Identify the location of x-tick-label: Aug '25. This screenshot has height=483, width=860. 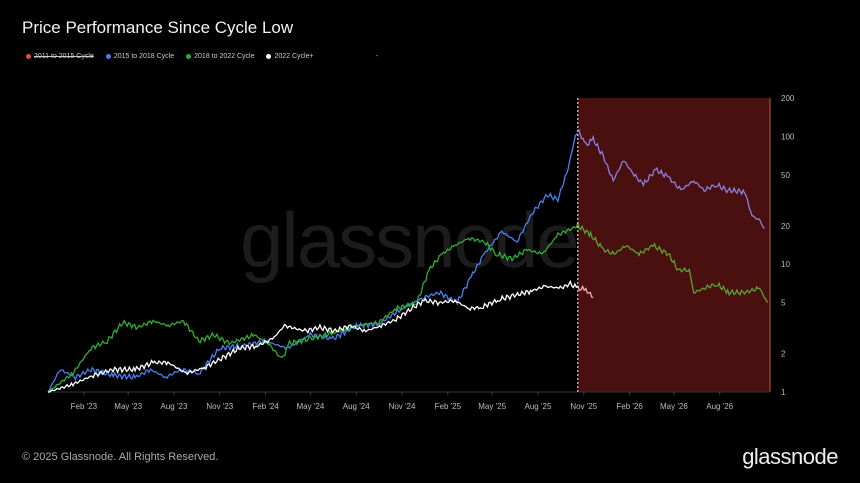
(538, 406).